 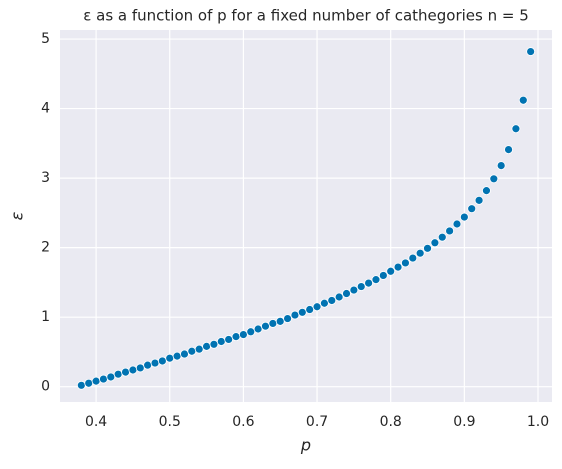 I want to click on y-axis-label: ε, so click(x=17, y=215).